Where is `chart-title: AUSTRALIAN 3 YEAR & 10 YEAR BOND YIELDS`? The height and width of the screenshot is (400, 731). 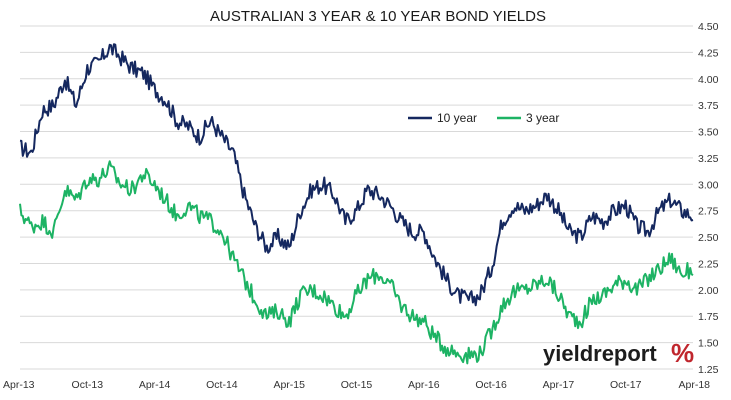 chart-title: AUSTRALIAN 3 YEAR & 10 YEAR BOND YIELDS is located at coordinates (378, 16).